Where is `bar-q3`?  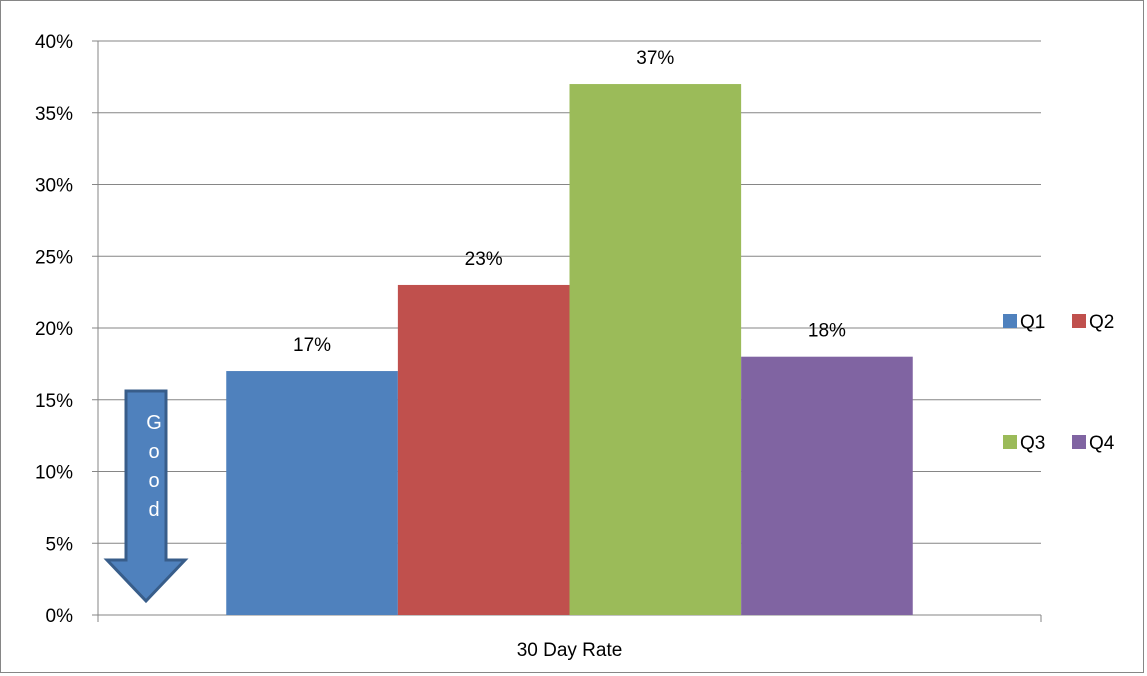 bar-q3 is located at coordinates (655, 350).